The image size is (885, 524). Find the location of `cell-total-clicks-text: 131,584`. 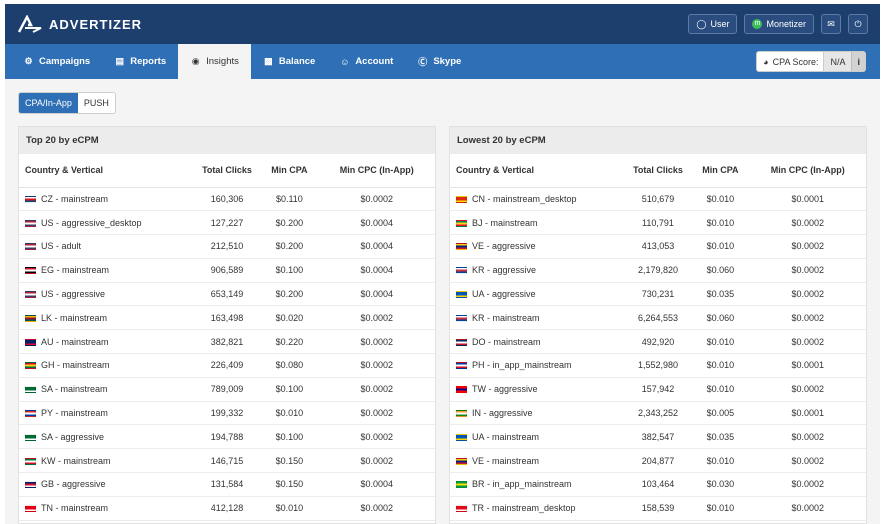

cell-total-clicks-text: 131,584 is located at coordinates (227, 484).